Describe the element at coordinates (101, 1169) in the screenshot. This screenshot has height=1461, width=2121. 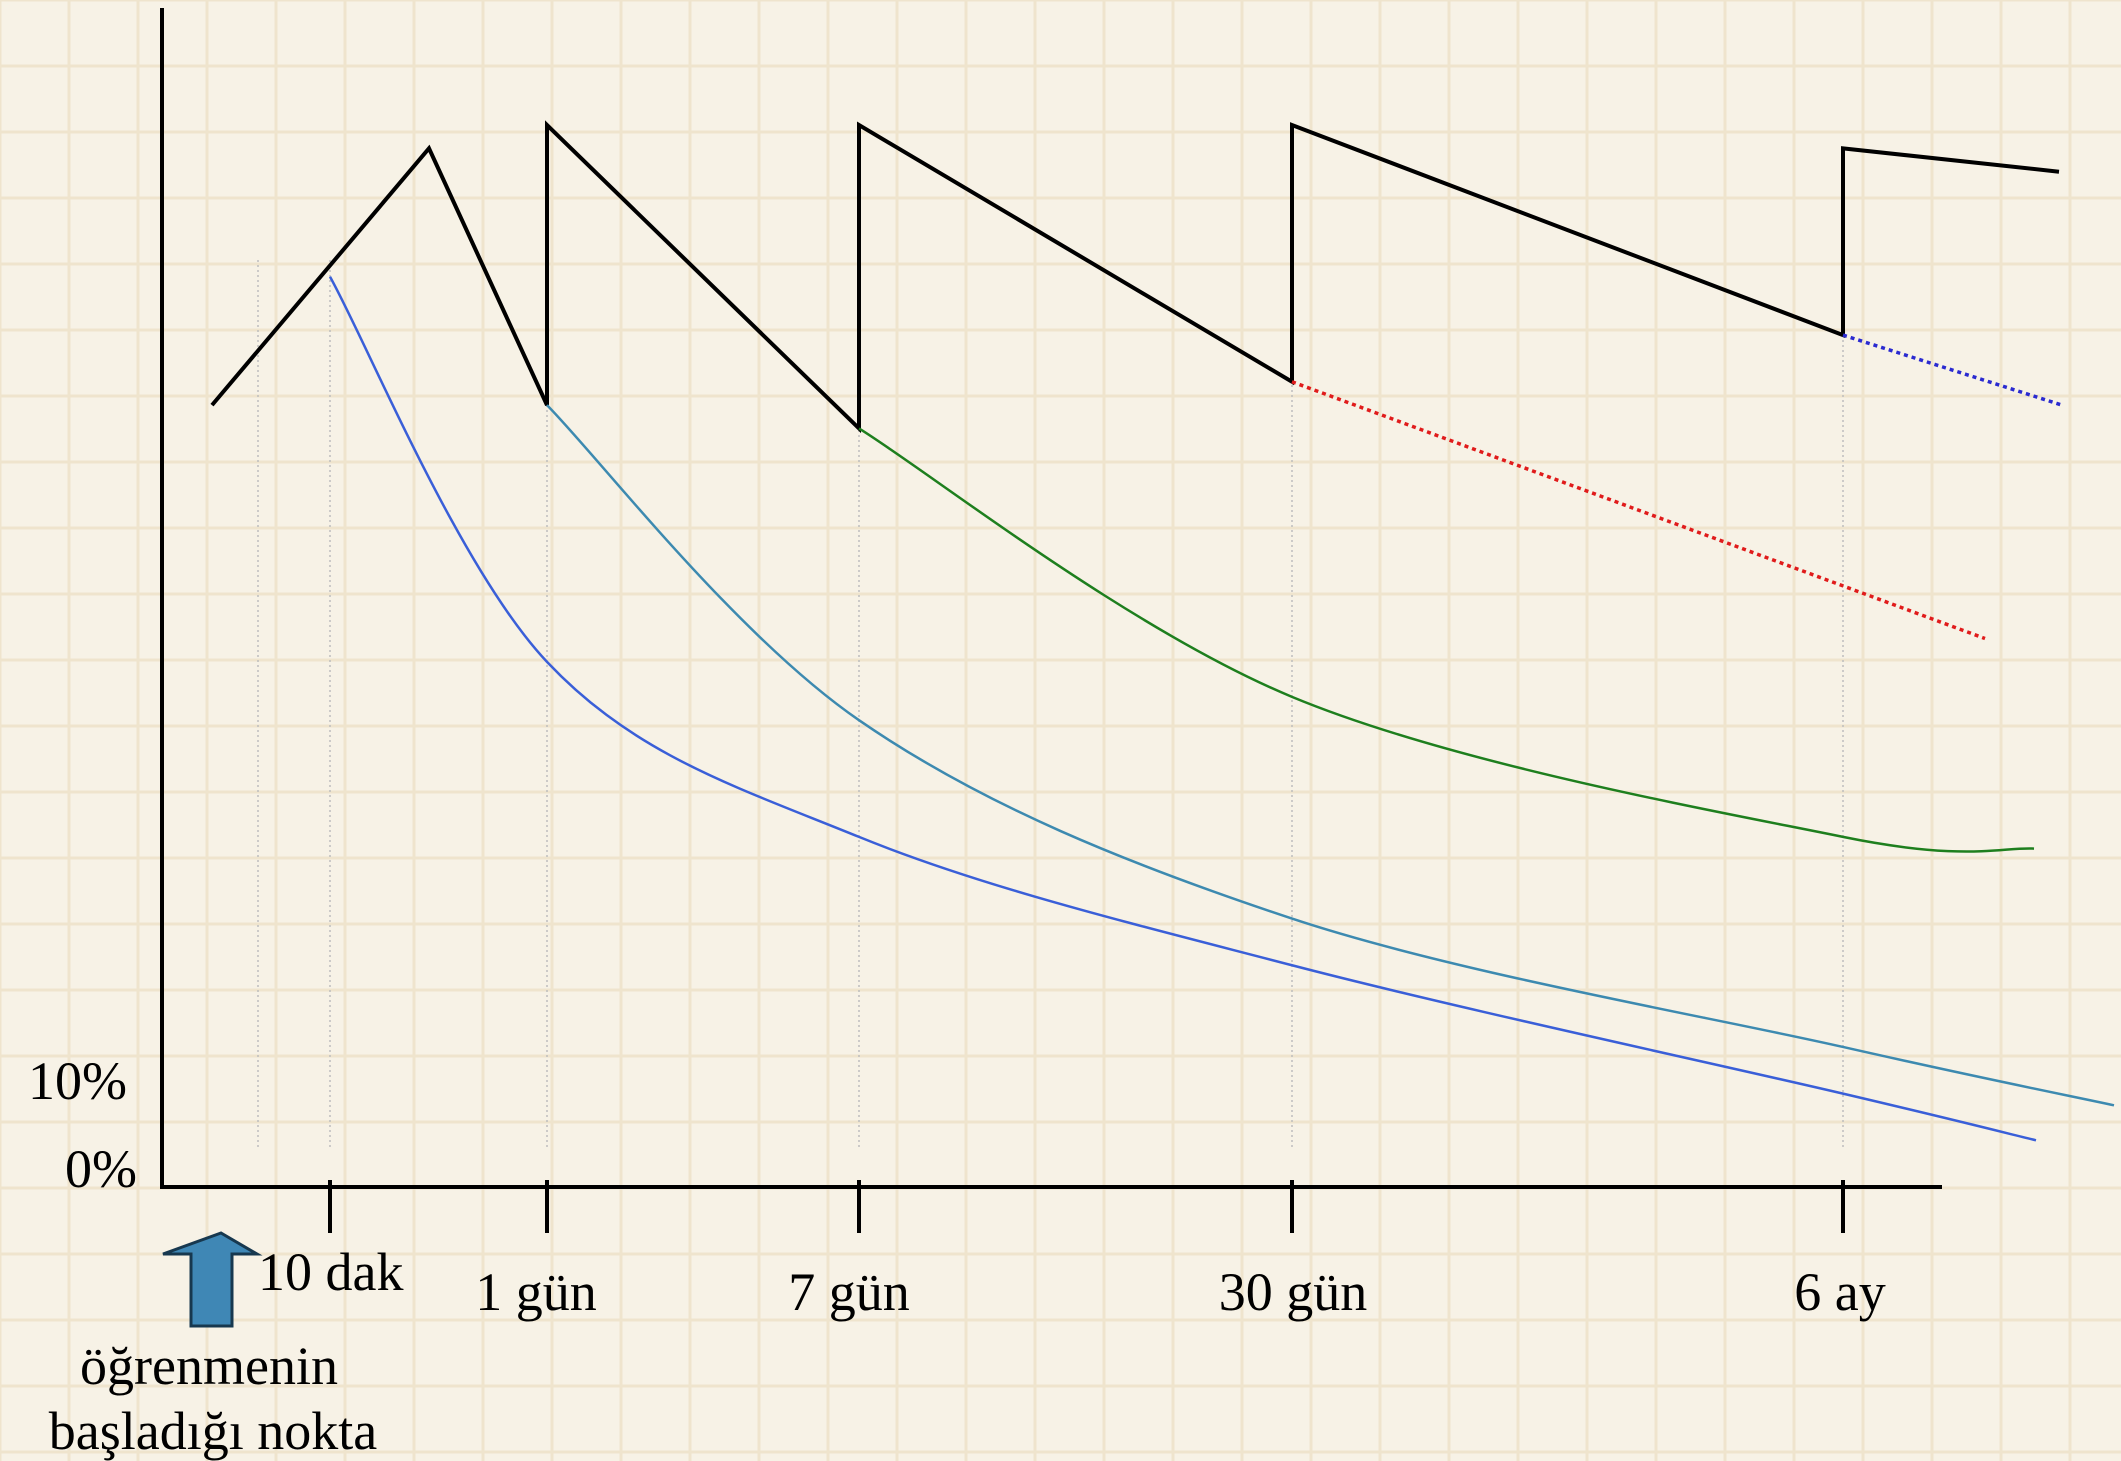
I see `y-tick-label-0: 0%` at that location.